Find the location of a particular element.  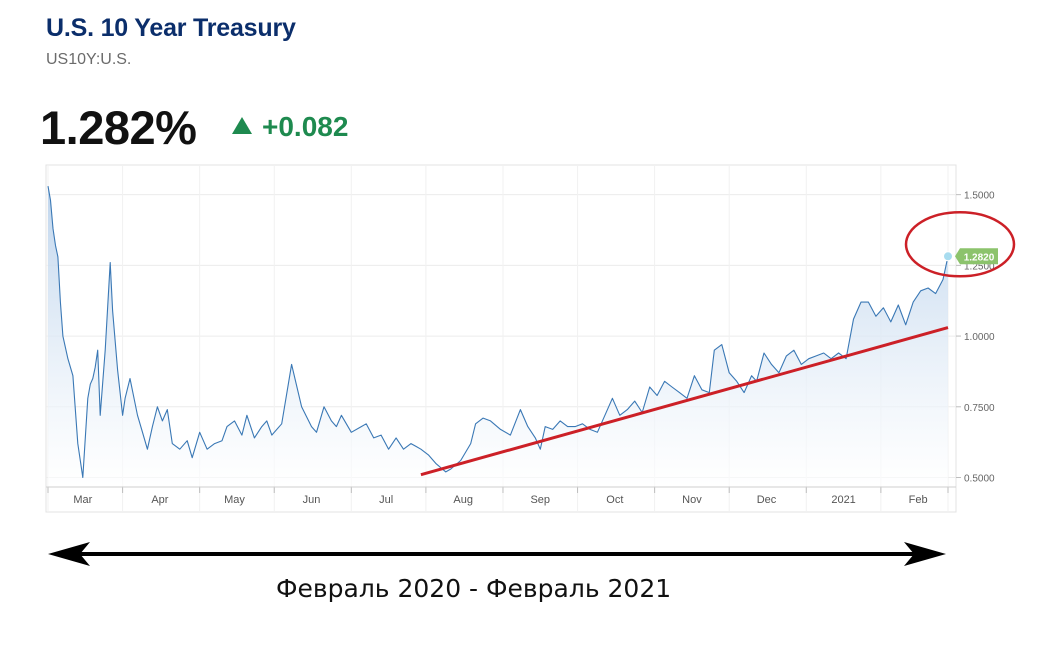

x-tick-label: Sep is located at coordinates (540, 500).